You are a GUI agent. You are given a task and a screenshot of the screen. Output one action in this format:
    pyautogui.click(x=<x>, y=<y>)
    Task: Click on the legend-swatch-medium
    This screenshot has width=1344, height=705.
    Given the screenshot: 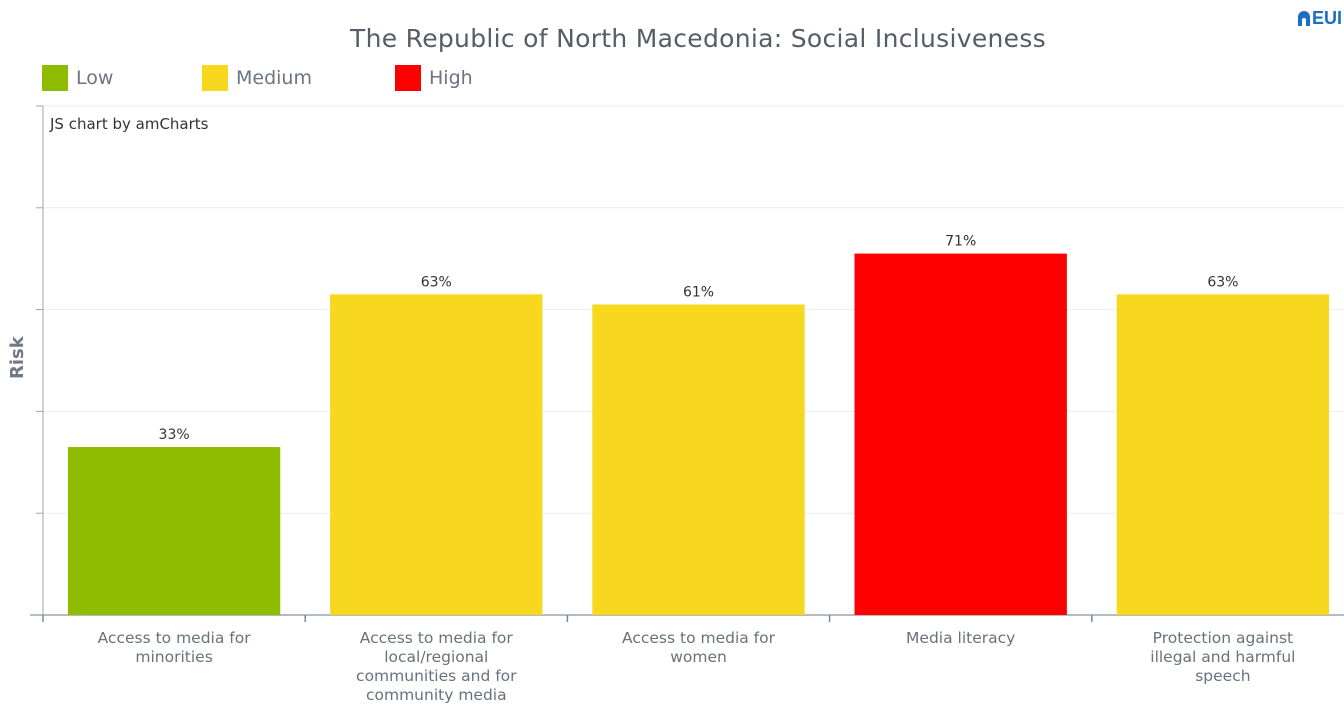 What is the action you would take?
    pyautogui.click(x=215, y=78)
    